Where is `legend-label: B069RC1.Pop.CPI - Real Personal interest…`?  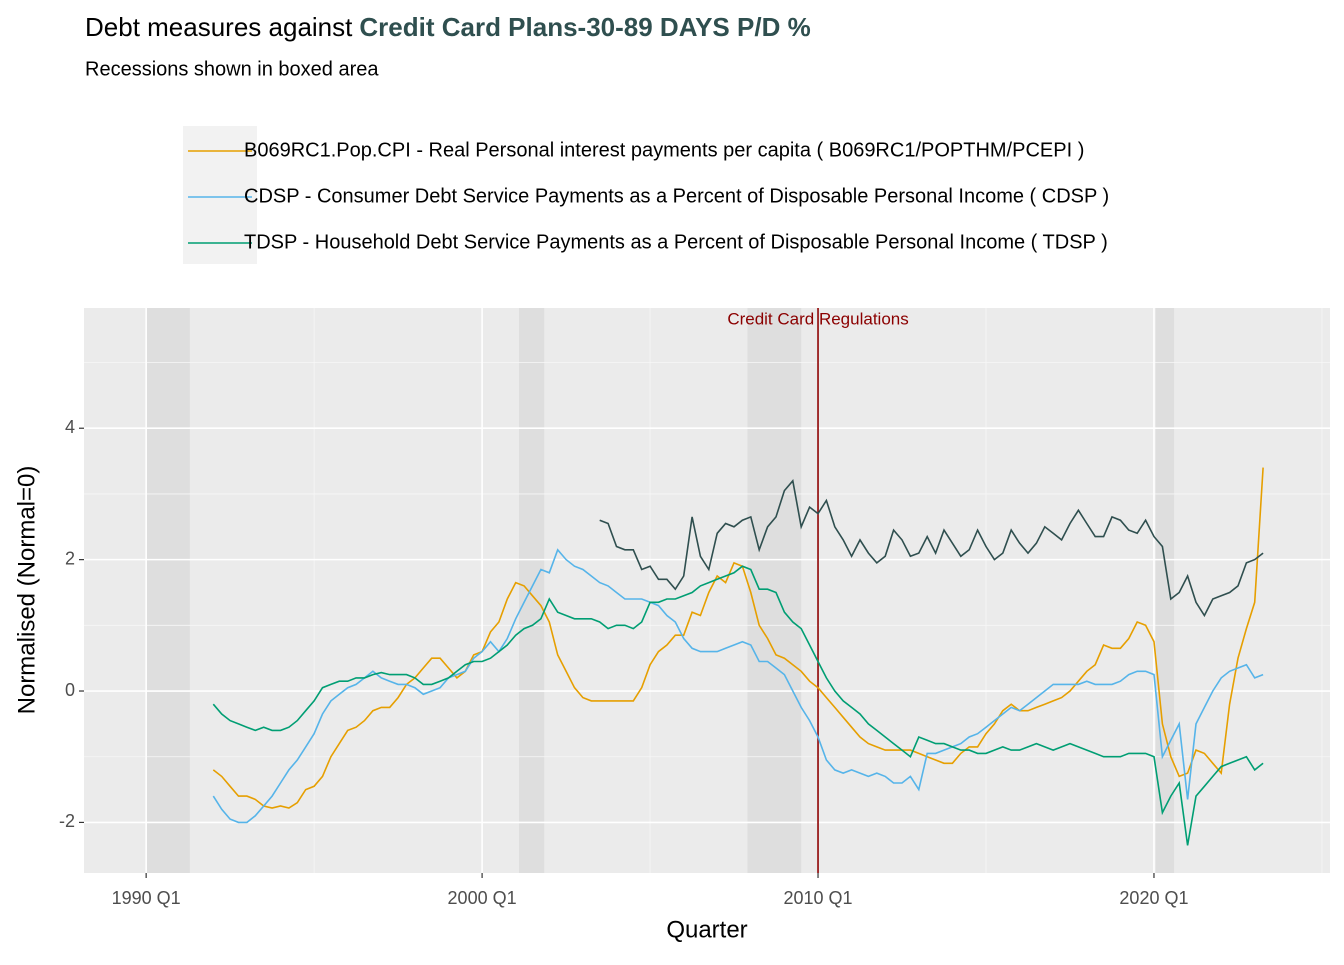
legend-label: B069RC1.Pop.CPI - Real Personal interest… is located at coordinates (664, 150).